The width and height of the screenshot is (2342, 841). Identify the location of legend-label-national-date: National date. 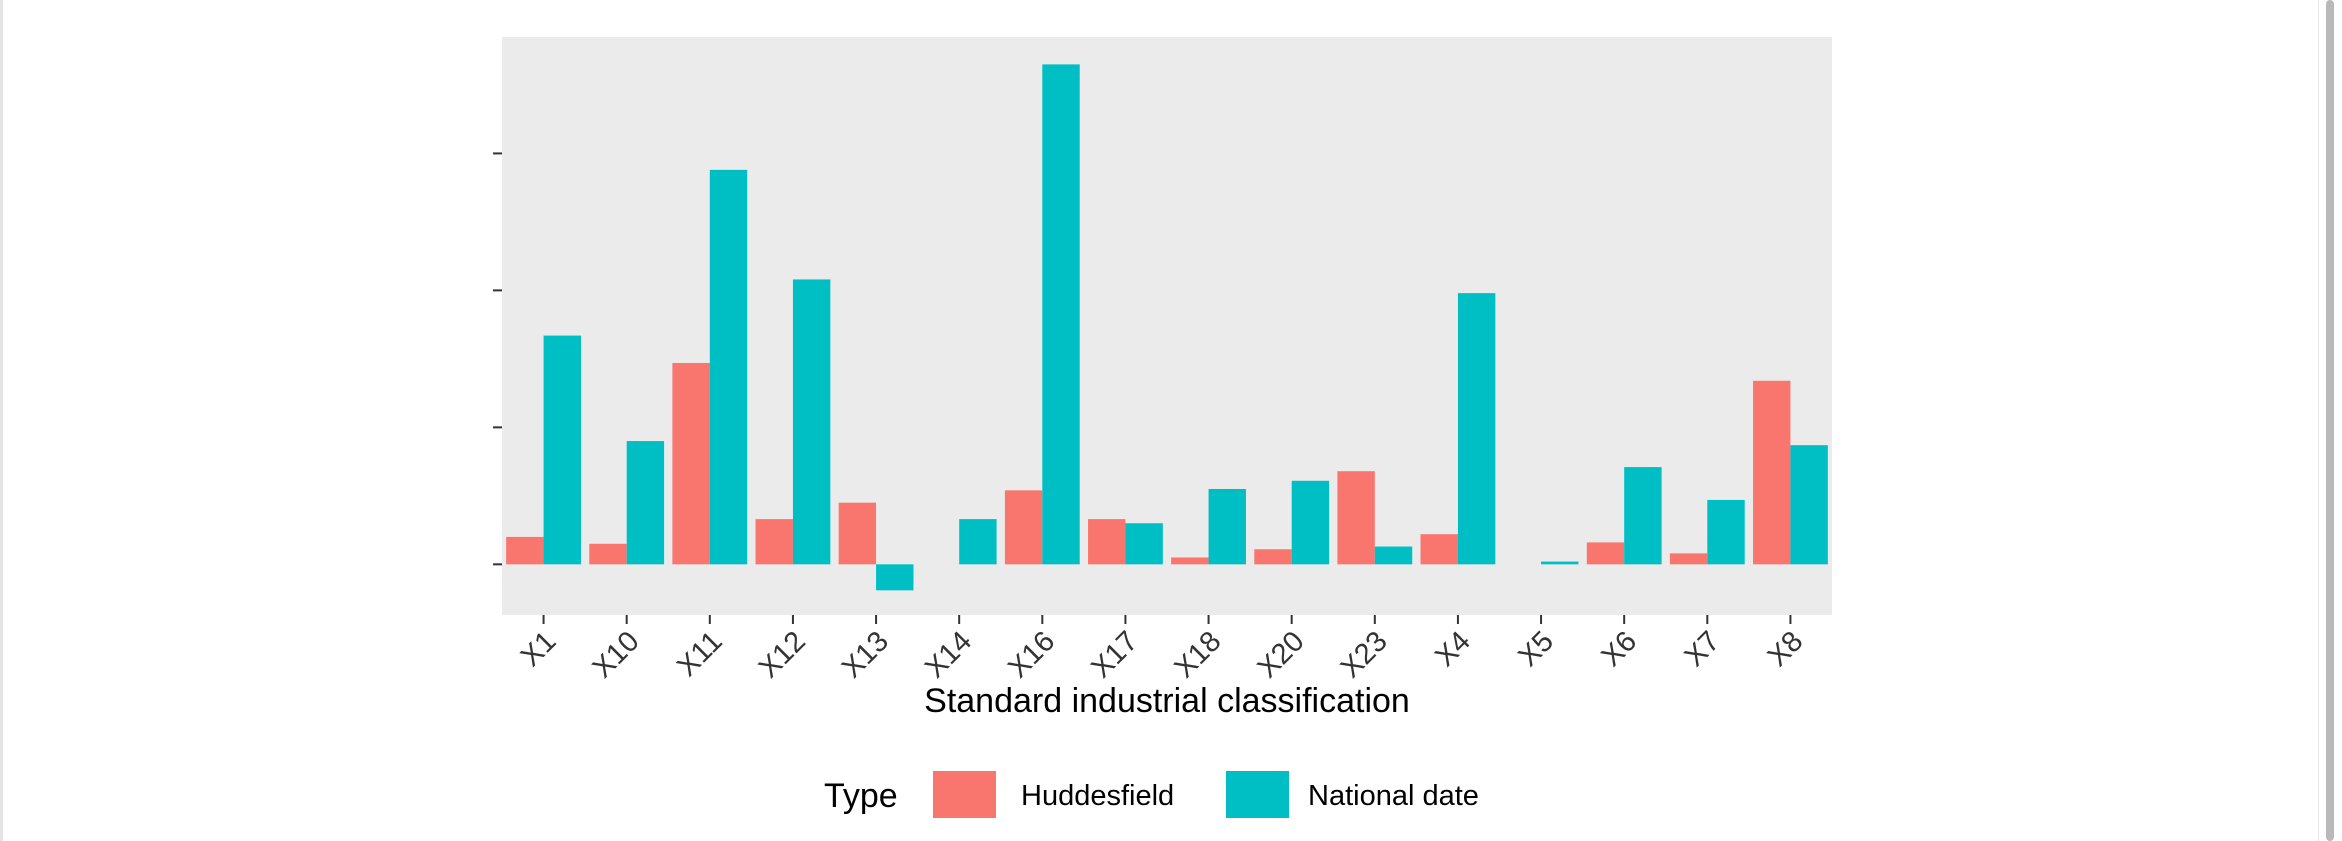
(1393, 796).